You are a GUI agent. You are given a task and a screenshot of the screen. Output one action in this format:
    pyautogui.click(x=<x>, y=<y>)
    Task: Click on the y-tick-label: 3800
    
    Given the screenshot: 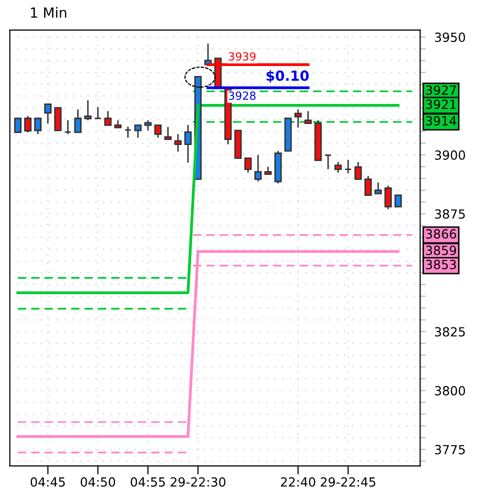 What is the action you would take?
    pyautogui.click(x=450, y=391)
    